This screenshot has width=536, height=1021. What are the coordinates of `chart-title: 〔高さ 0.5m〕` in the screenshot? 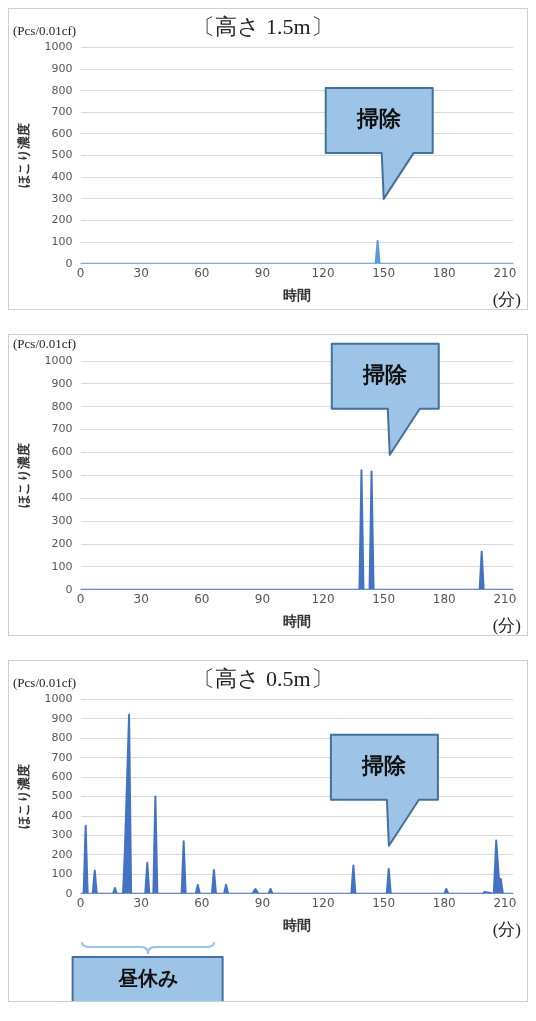 It's located at (263, 678).